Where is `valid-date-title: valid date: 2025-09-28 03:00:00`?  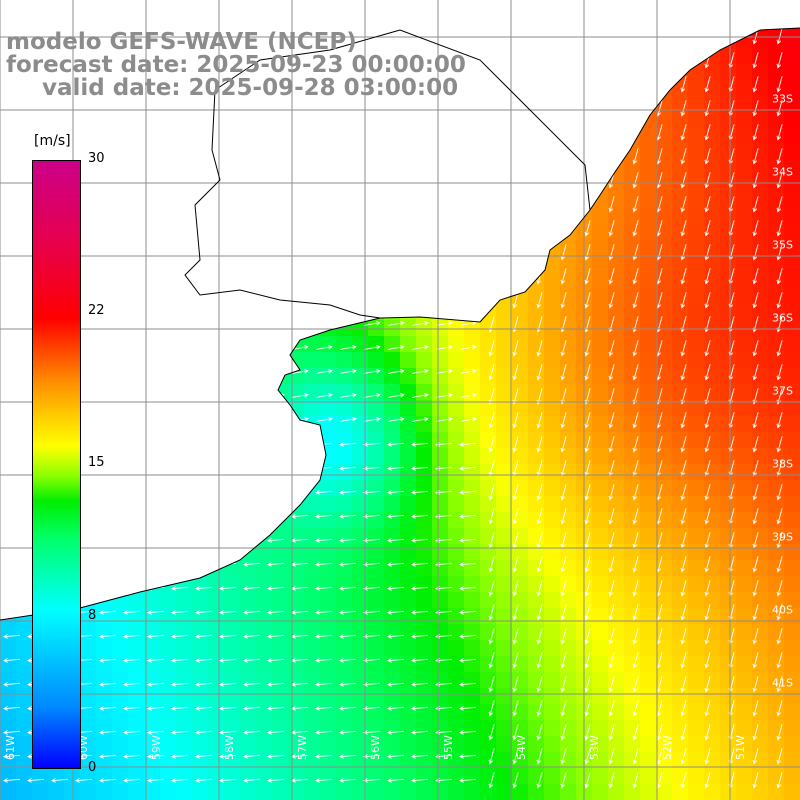
valid-date-title: valid date: 2025-09-28 03:00:00 is located at coordinates (250, 88).